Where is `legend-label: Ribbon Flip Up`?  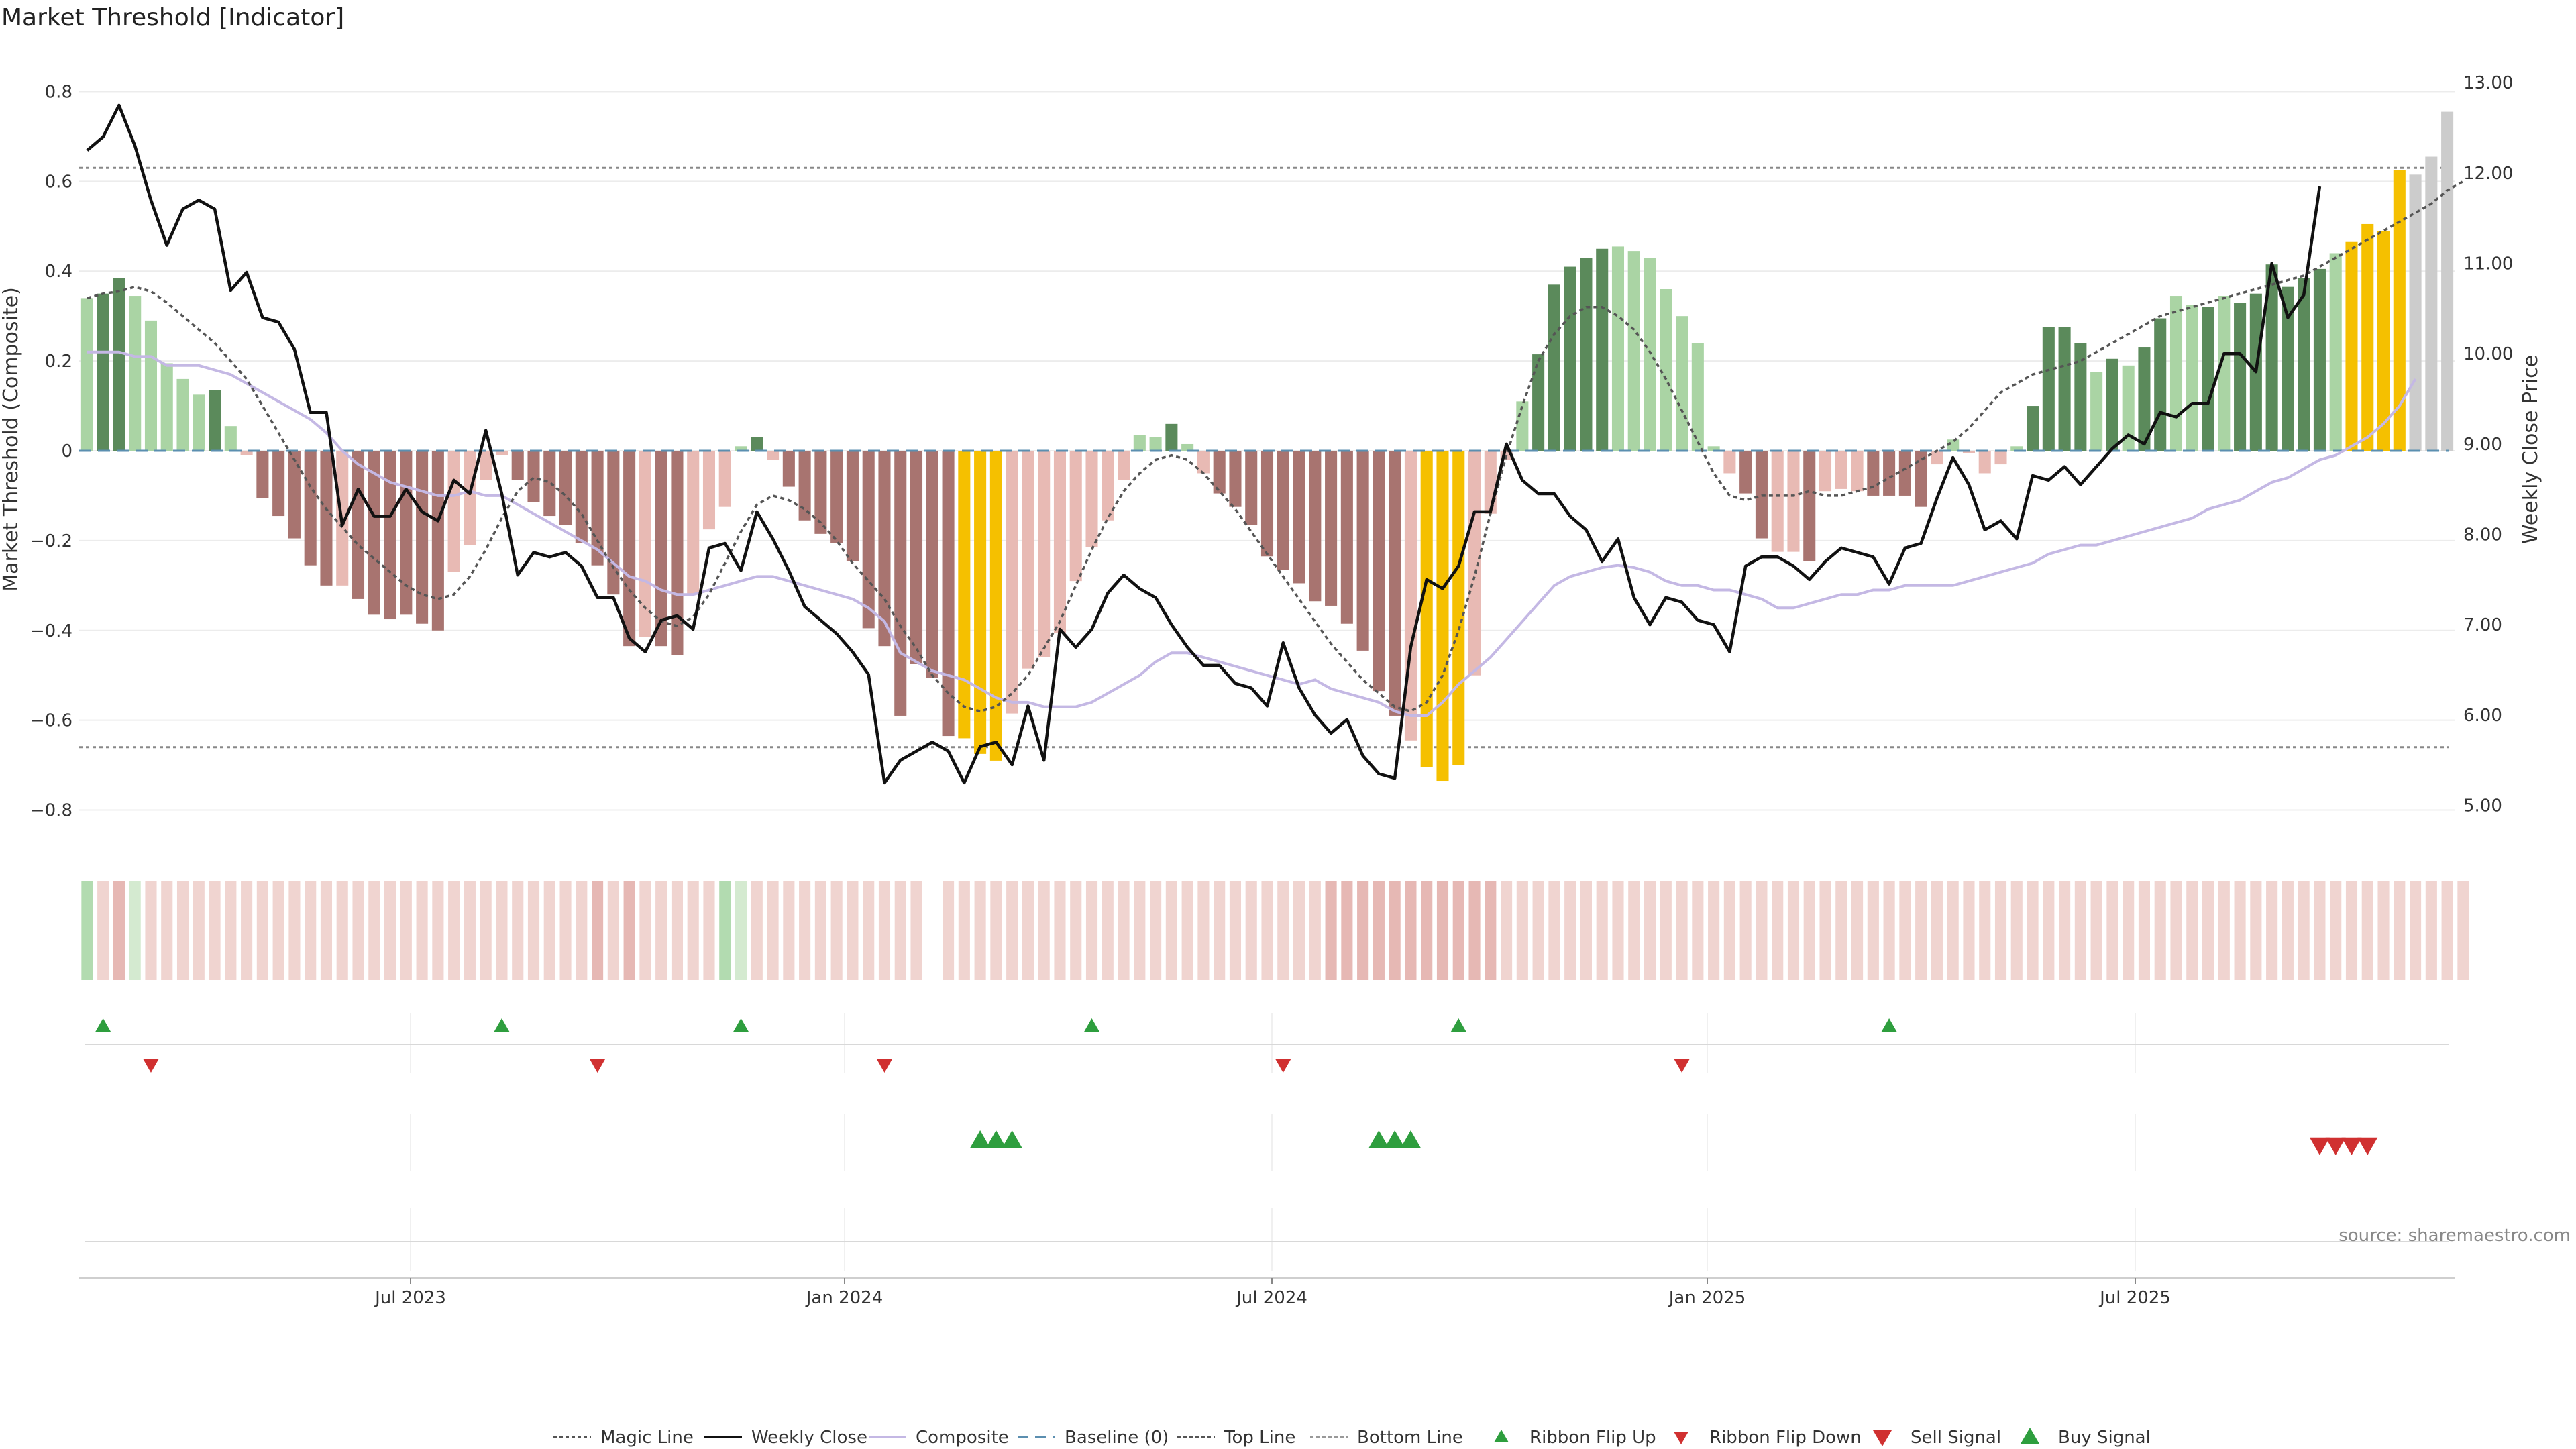 legend-label: Ribbon Flip Up is located at coordinates (1592, 1438).